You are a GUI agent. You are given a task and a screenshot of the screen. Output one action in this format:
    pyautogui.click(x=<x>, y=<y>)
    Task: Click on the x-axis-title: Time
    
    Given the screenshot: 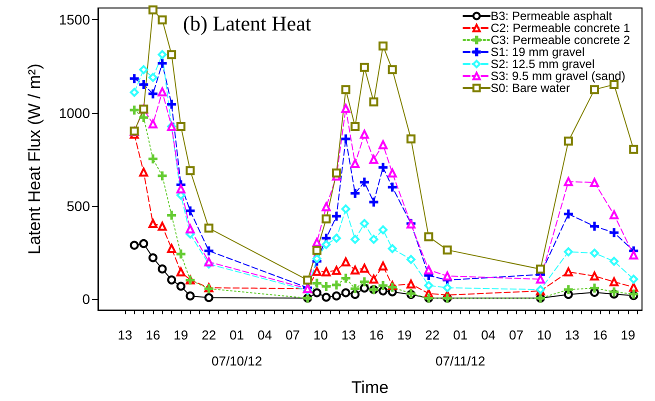 What is the action you would take?
    pyautogui.click(x=370, y=387)
    